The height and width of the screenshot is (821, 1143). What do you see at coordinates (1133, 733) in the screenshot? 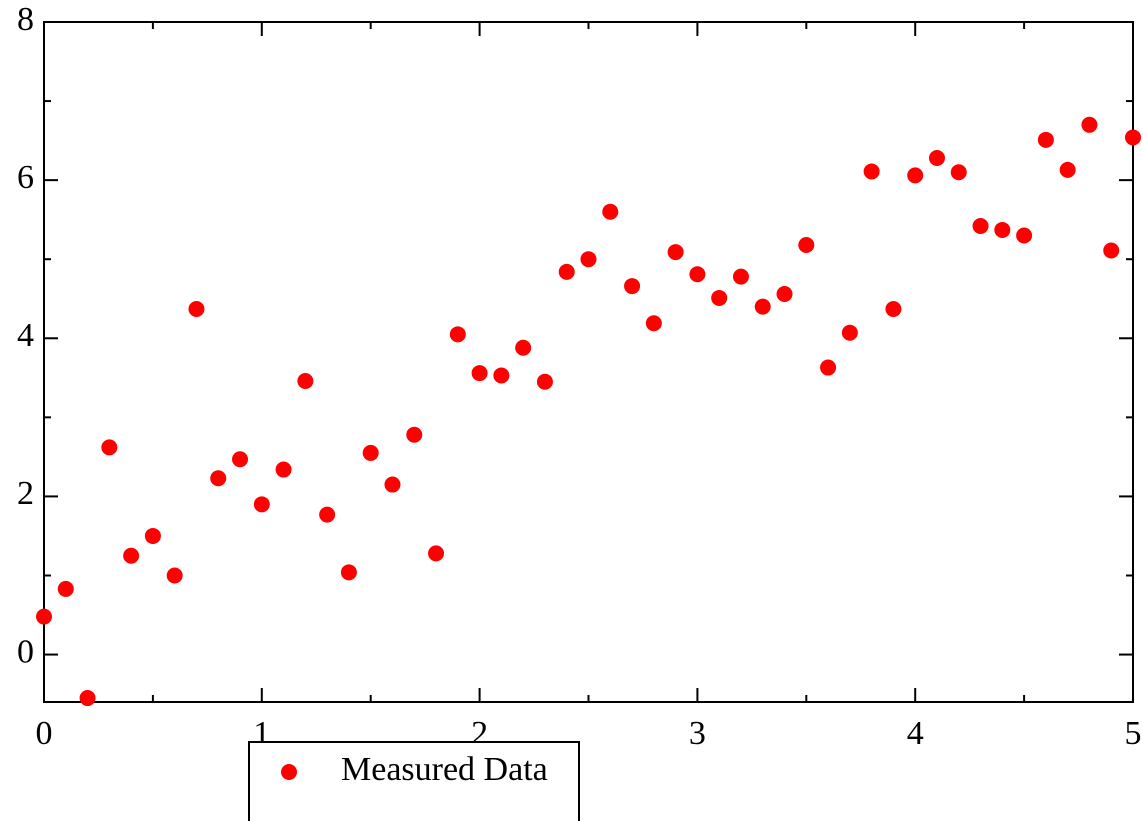
I see `x-tick-label: 5` at bounding box center [1133, 733].